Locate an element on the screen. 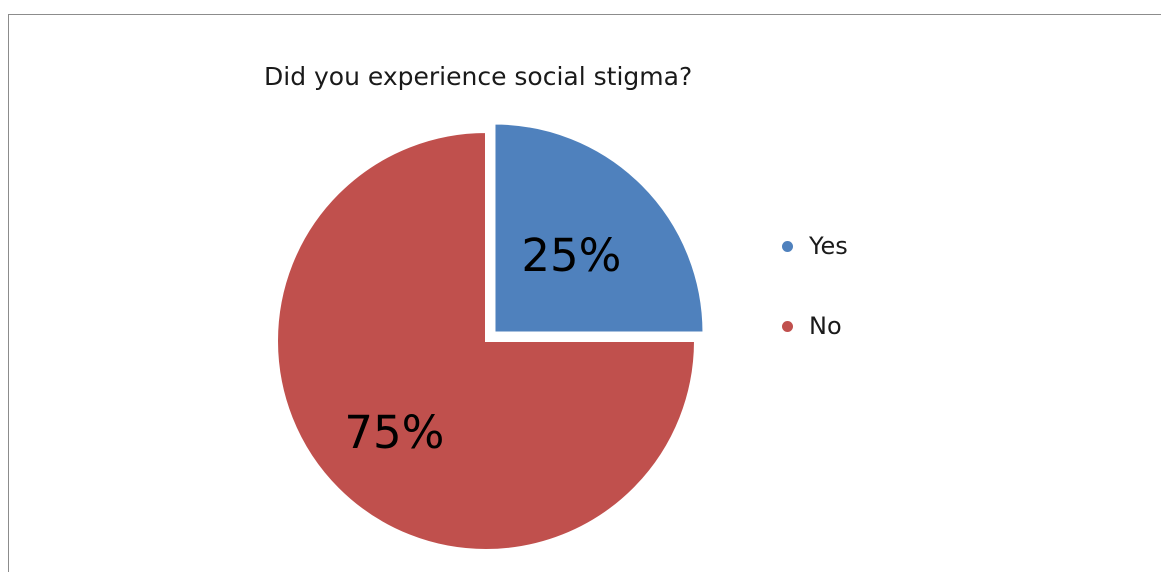  legend-item-no: No is located at coordinates (815, 326).